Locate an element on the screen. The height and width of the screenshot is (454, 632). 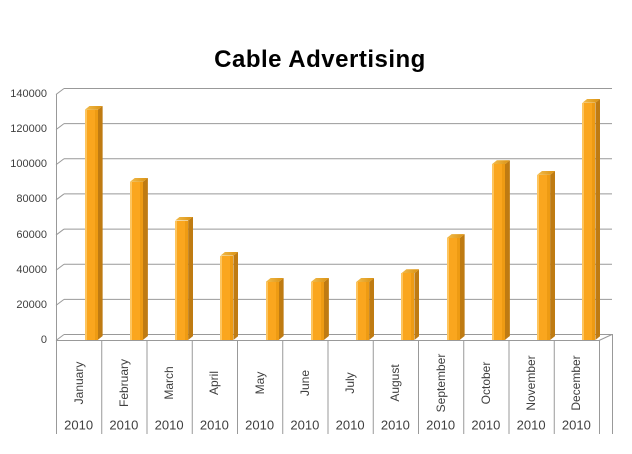
y-tick-label: 120000 is located at coordinates (28, 129).